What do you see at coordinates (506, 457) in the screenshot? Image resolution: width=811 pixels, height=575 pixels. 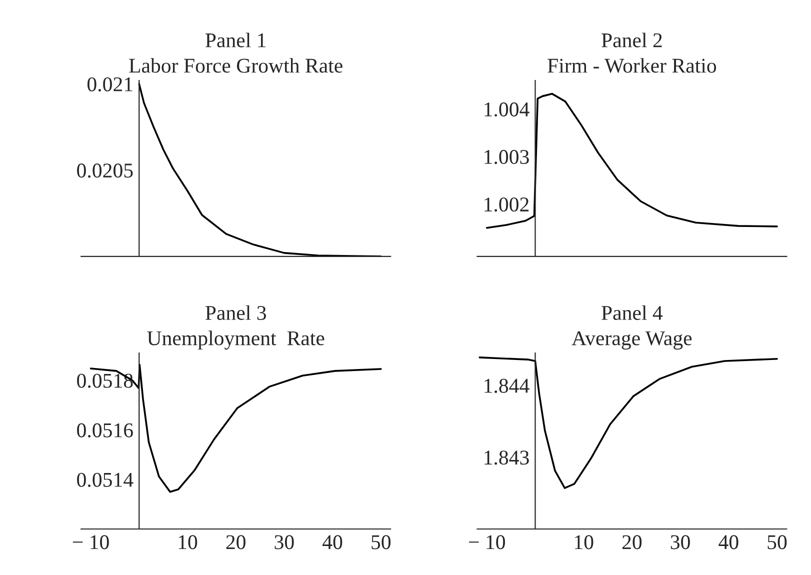 I see `y-tick-label: 1.843` at bounding box center [506, 457].